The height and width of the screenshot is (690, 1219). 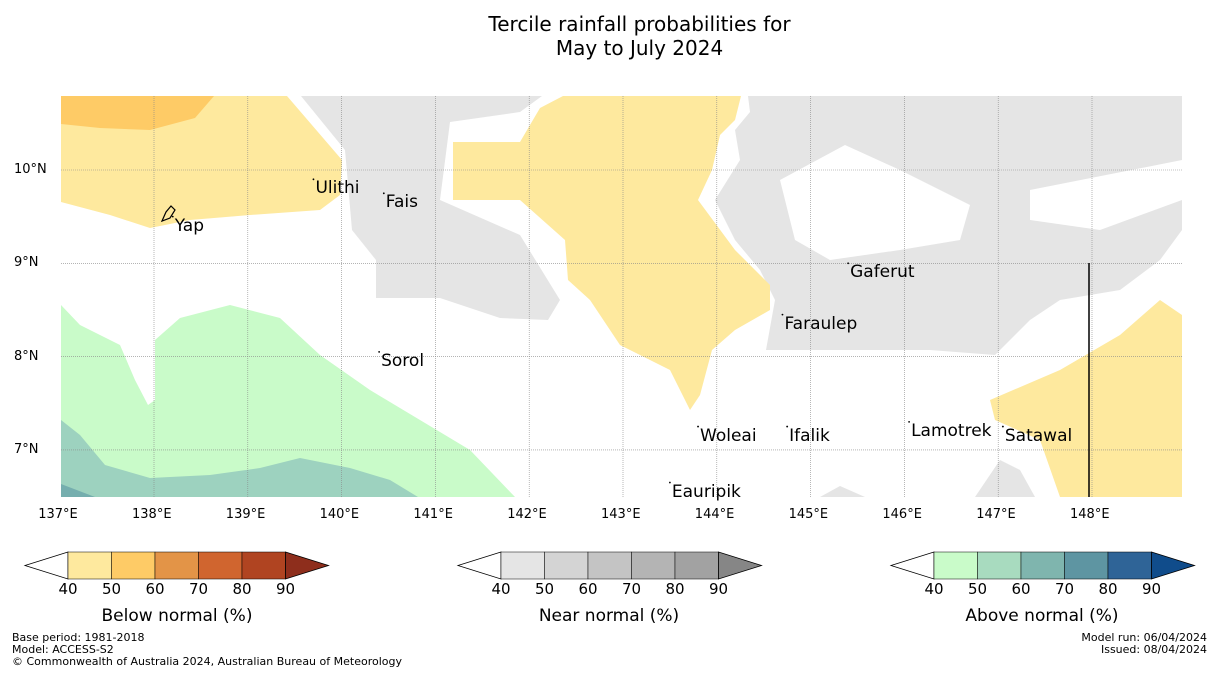 What do you see at coordinates (430, 208) in the screenshot?
I see `near-normal-region-west` at bounding box center [430, 208].